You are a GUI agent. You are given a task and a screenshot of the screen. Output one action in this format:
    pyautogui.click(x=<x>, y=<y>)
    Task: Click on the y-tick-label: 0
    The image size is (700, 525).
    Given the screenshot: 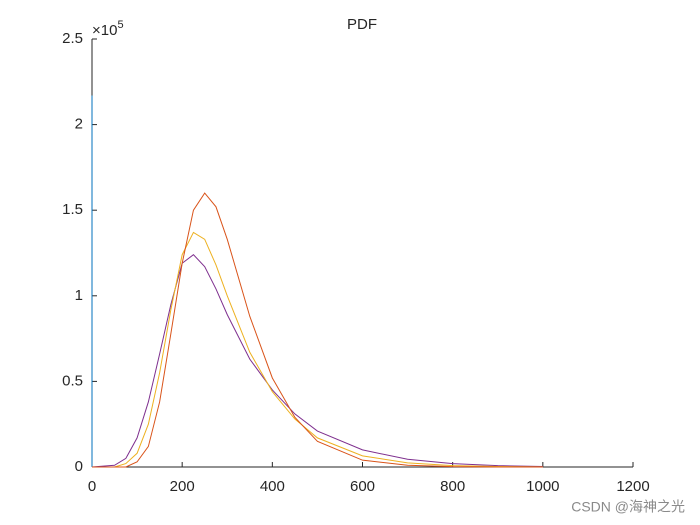 What is the action you would take?
    pyautogui.click(x=79, y=466)
    